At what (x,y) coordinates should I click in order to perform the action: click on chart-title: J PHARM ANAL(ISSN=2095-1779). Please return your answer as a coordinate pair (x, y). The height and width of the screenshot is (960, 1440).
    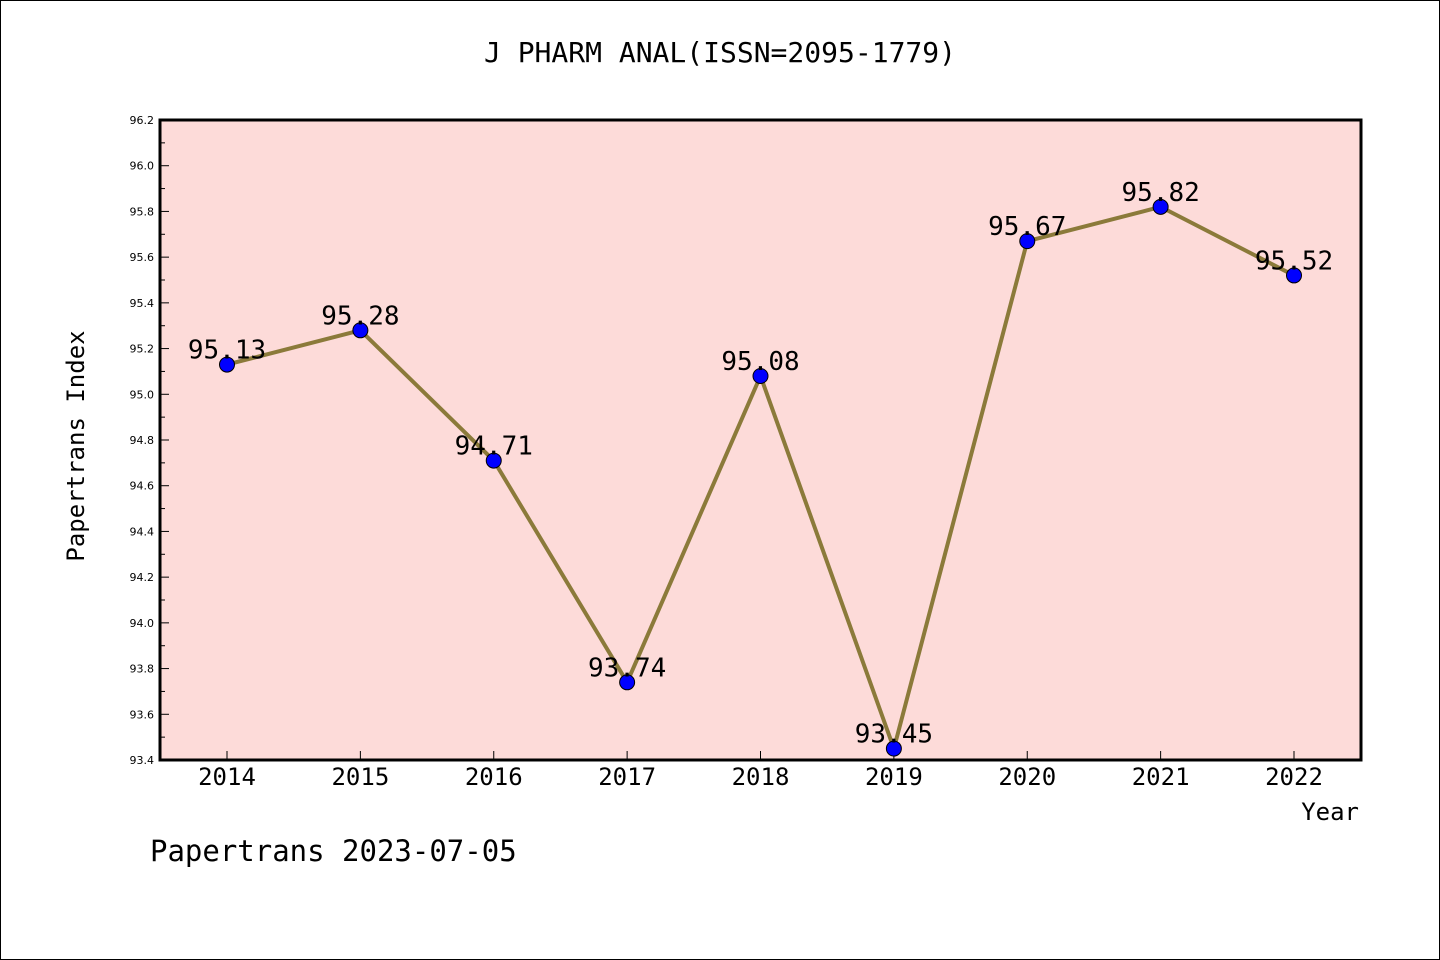
    Looking at the image, I should click on (719, 52).